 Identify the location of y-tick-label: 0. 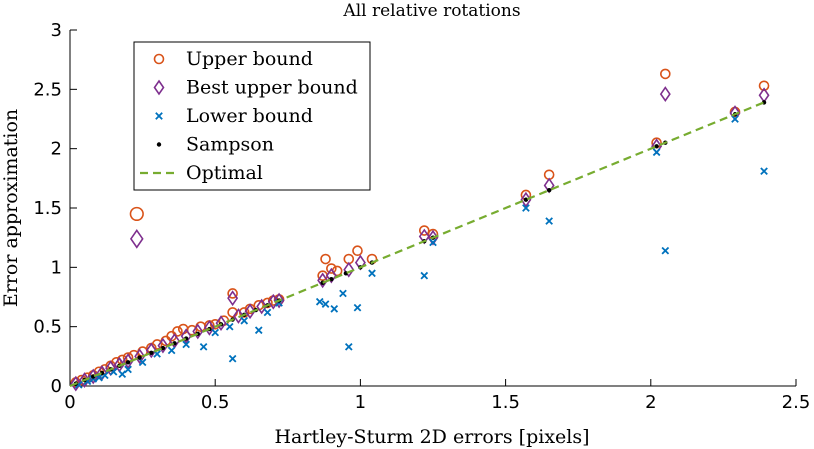
(56, 386).